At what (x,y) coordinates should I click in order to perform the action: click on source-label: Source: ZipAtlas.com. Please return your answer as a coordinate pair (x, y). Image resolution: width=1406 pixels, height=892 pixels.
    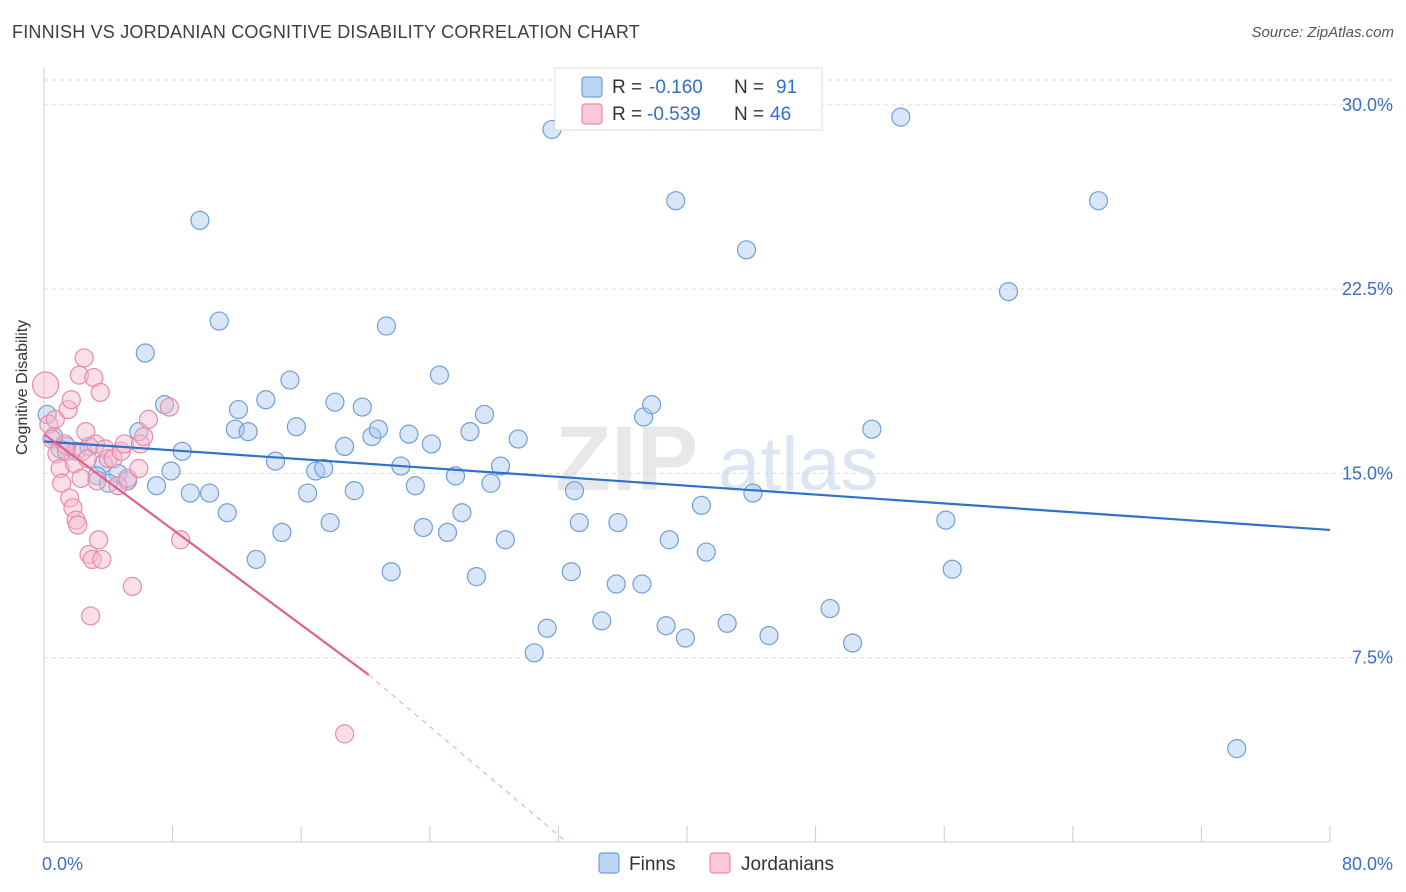
    Looking at the image, I should click on (1322, 32).